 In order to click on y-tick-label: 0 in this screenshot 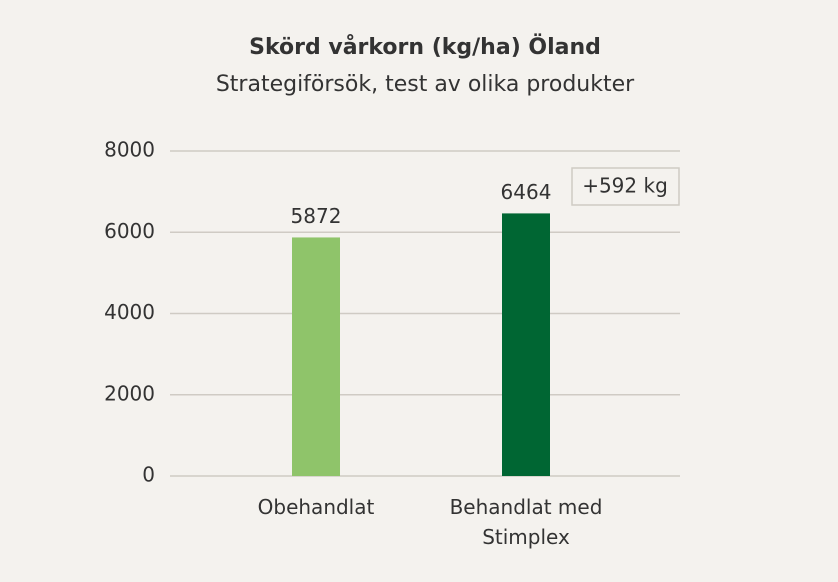, I will do `click(148, 475)`.